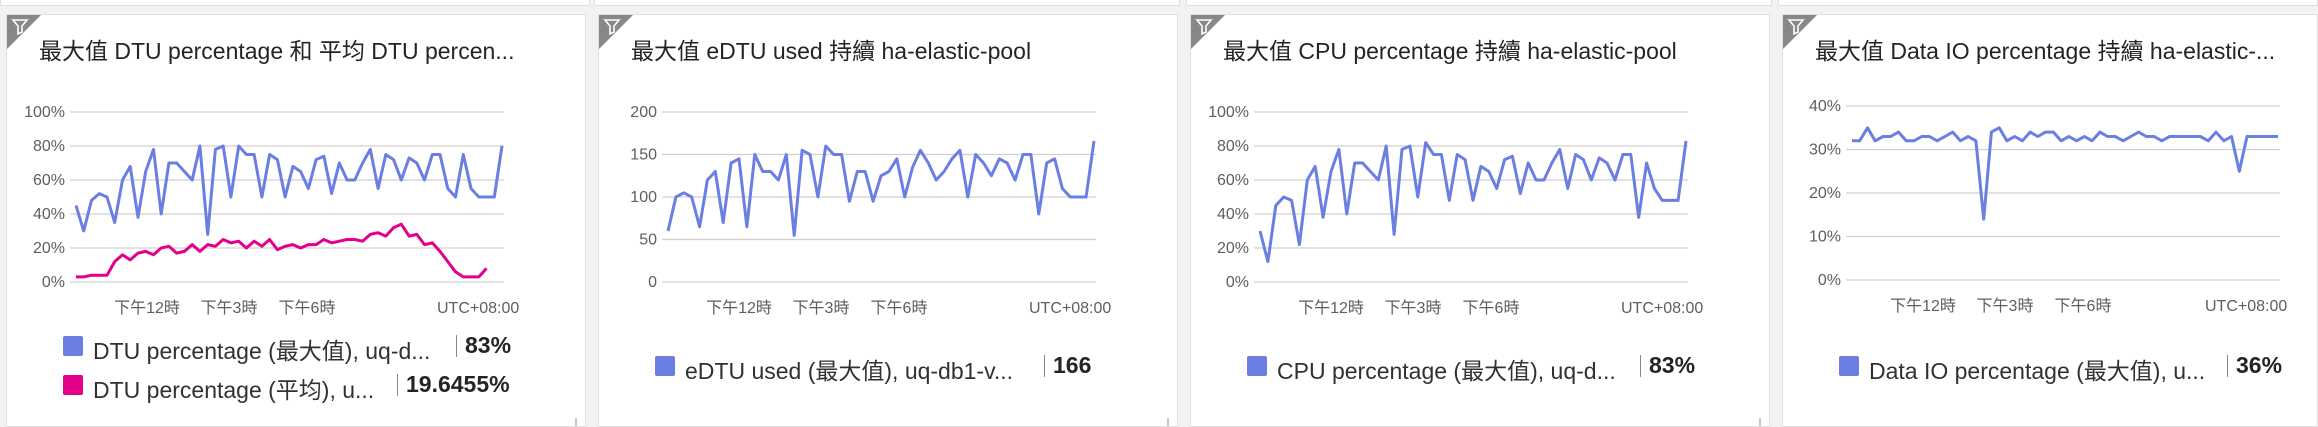 This screenshot has width=2318, height=427. I want to click on y-tick-label: 50, so click(648, 240).